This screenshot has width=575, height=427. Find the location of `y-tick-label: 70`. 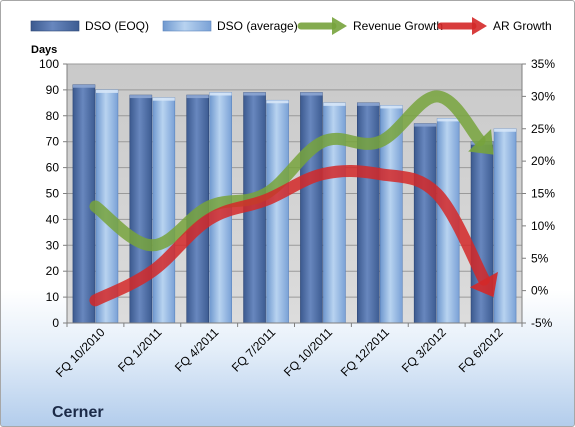

y-tick-label: 70 is located at coordinates (53, 142).